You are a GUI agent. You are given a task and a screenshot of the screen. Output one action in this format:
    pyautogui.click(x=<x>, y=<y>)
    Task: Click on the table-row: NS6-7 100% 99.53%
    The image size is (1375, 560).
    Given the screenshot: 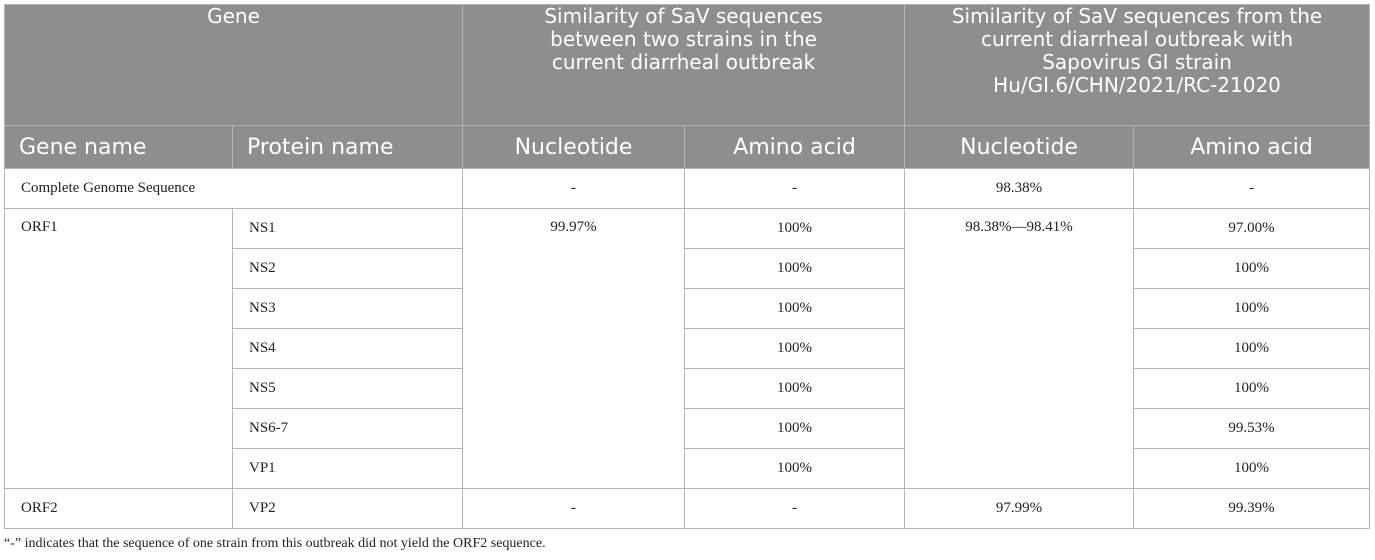 What is the action you would take?
    pyautogui.click(x=688, y=428)
    